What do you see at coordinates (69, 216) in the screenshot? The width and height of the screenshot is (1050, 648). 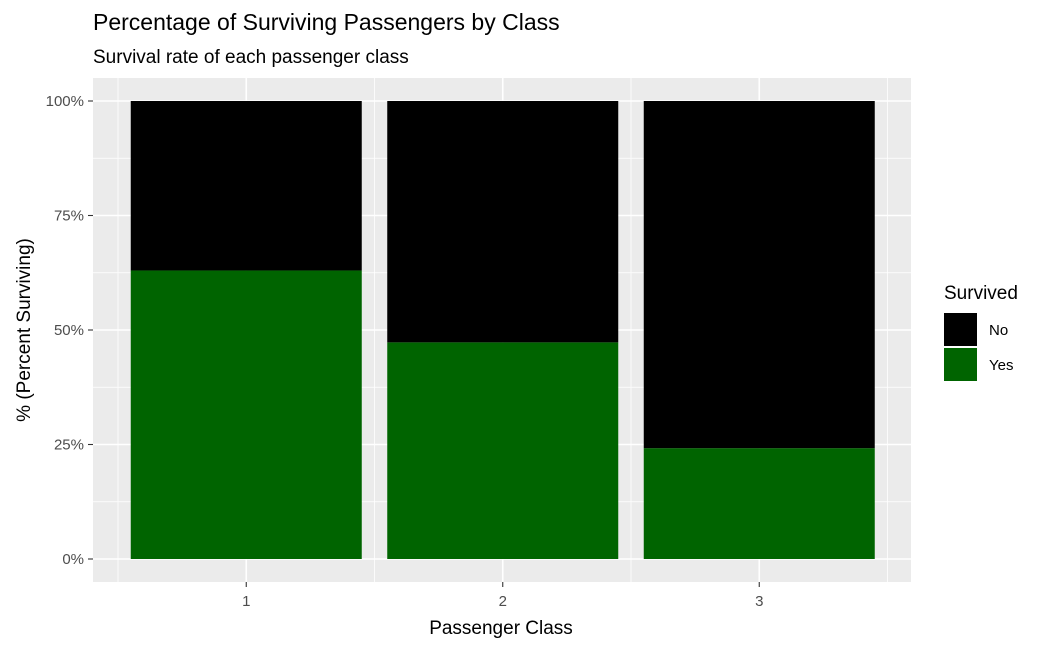 I see `y-tick-label: 75%` at bounding box center [69, 216].